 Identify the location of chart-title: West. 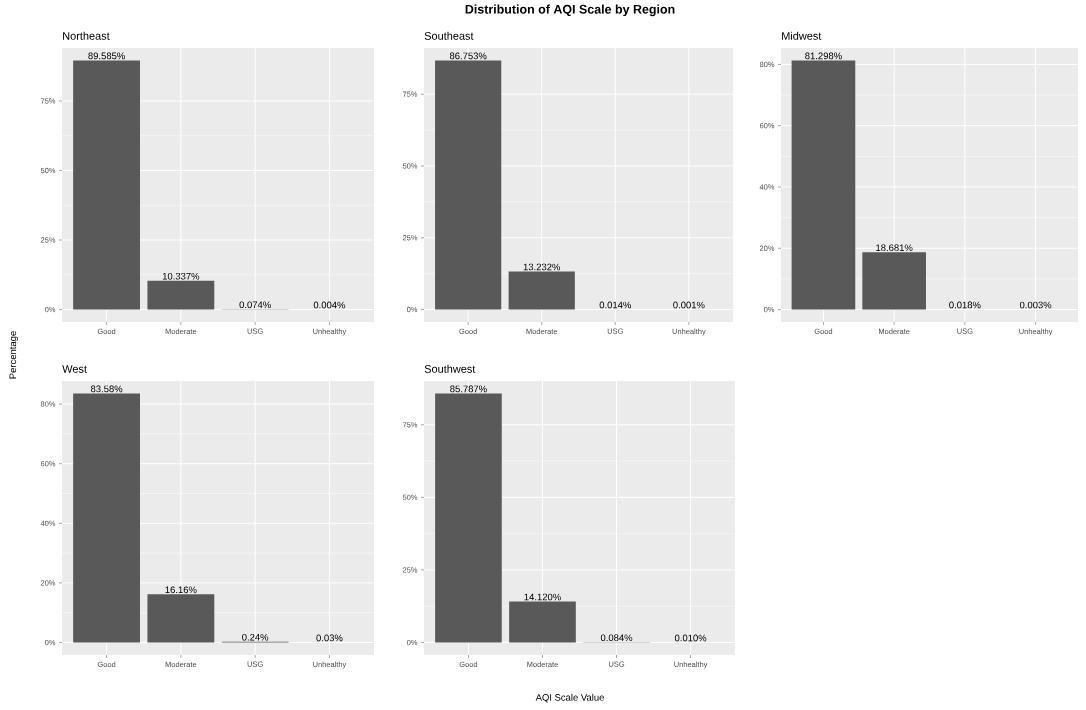
(74, 369).